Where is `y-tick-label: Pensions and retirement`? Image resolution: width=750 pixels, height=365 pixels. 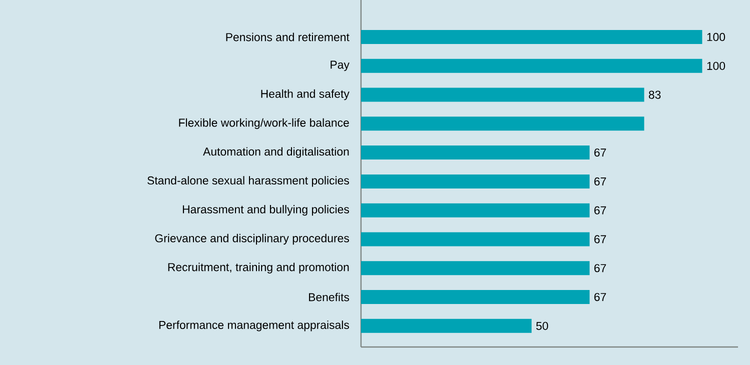 y-tick-label: Pensions and retirement is located at coordinates (288, 37).